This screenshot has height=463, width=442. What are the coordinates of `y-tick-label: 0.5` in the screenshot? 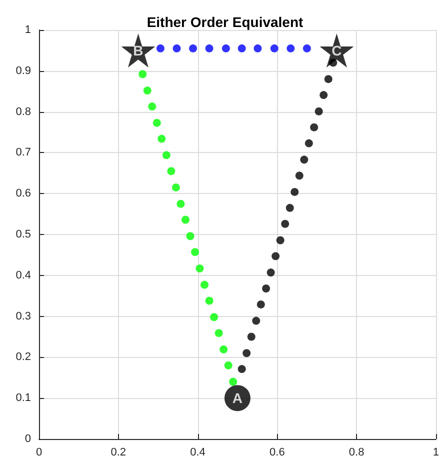 It's located at (23, 234).